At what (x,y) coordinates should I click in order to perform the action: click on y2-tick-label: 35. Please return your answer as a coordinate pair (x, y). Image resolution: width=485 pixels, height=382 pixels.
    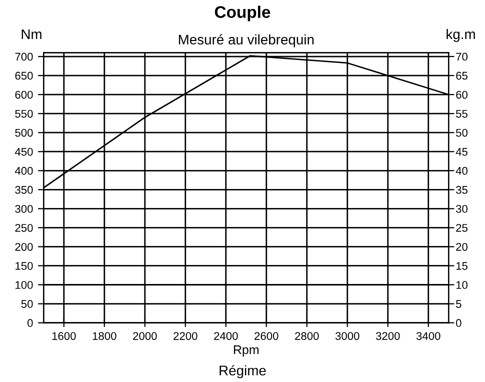
    Looking at the image, I should click on (462, 190).